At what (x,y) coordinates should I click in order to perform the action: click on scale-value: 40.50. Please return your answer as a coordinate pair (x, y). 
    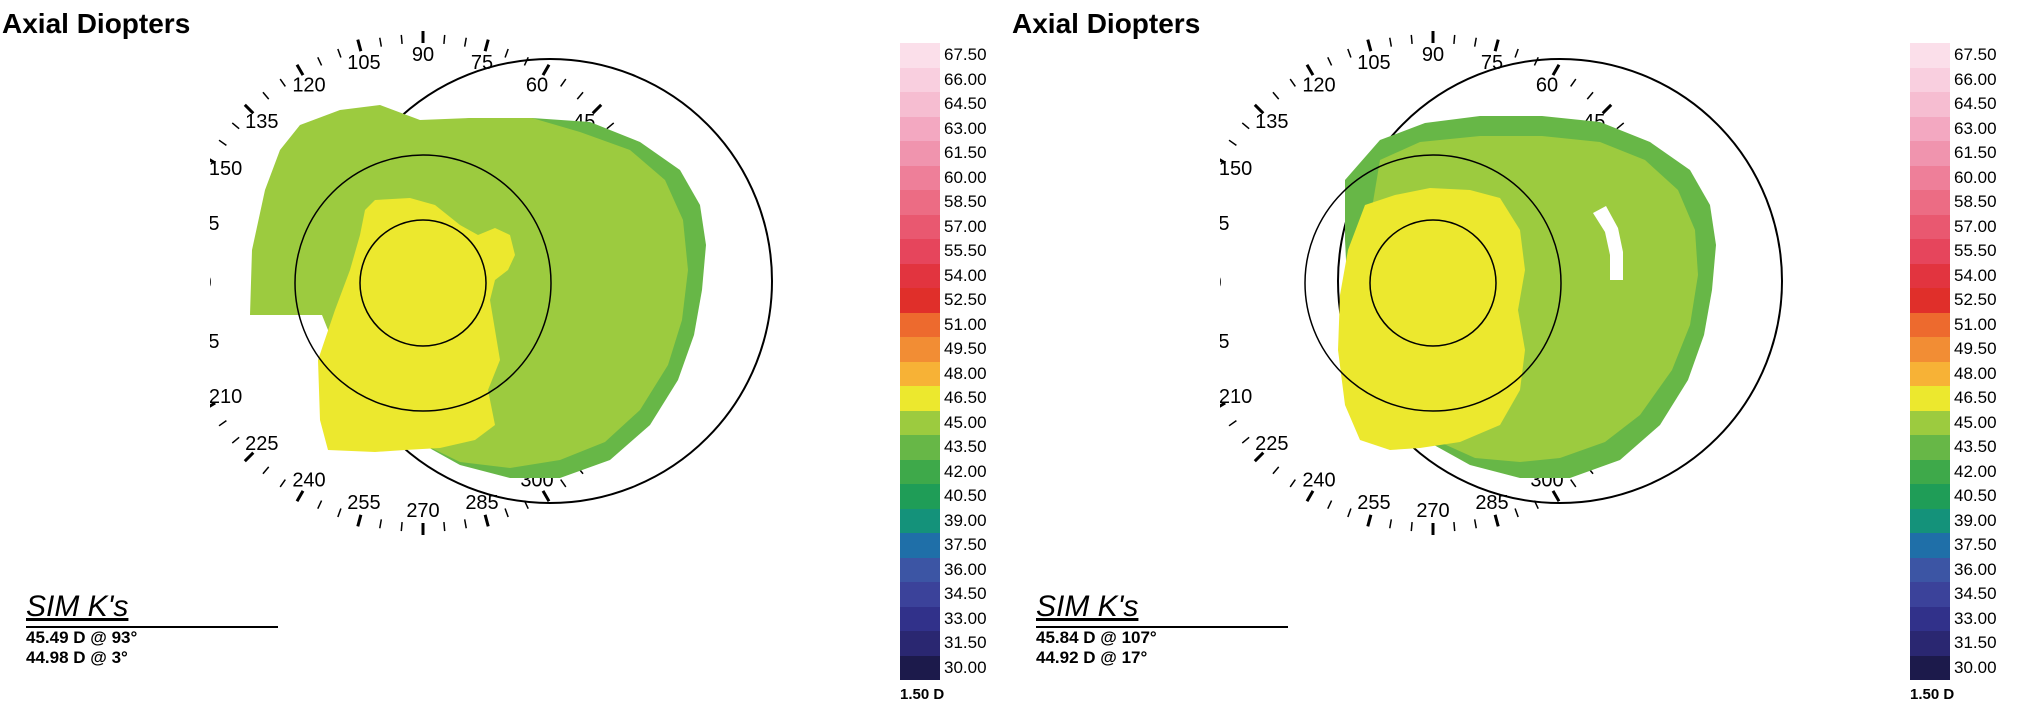
    Looking at the image, I should click on (1975, 495).